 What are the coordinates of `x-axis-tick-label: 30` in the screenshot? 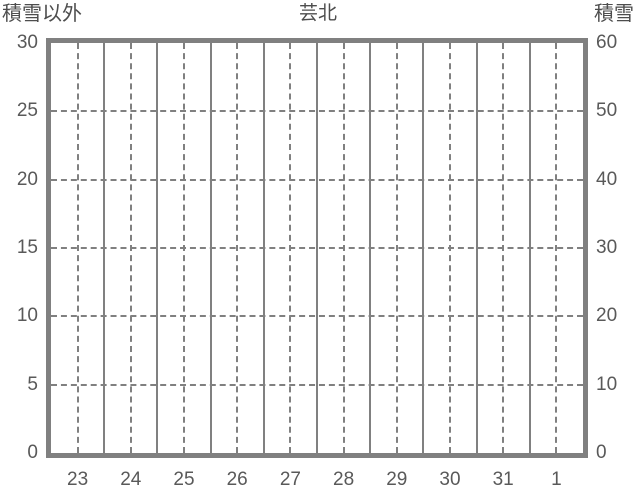 It's located at (450, 479).